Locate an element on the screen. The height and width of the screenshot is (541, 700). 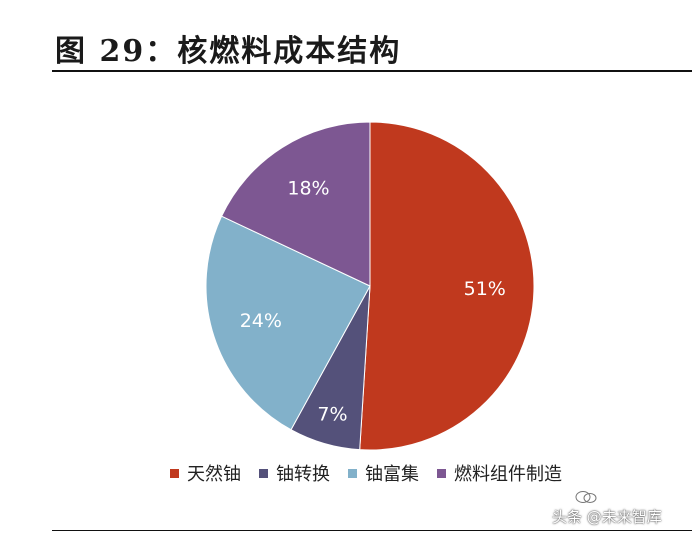
pie-slice-label: 51% is located at coordinates (485, 289).